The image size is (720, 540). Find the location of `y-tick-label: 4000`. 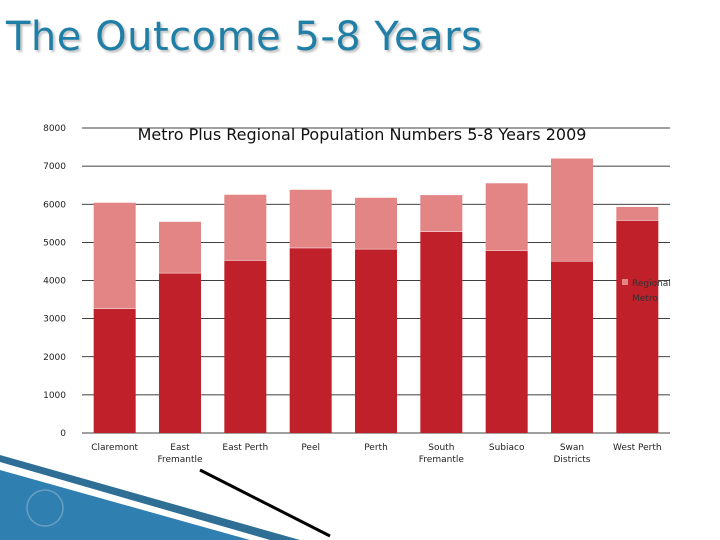

y-tick-label: 4000 is located at coordinates (54, 282).